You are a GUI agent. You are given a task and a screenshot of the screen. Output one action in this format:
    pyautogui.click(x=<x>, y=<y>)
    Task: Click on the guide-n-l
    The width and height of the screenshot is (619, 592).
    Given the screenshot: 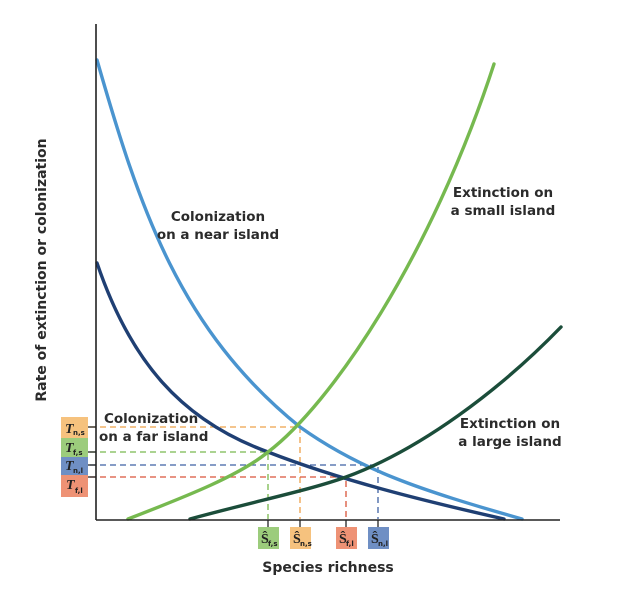 What is the action you would take?
    pyautogui.click(x=234, y=491)
    